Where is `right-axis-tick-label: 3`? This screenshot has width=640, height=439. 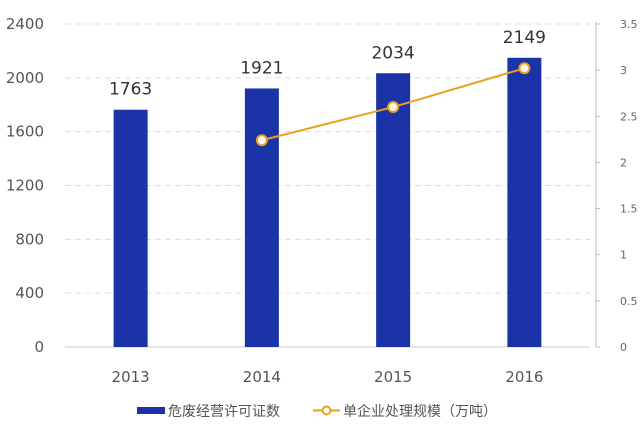 right-axis-tick-label: 3 is located at coordinates (623, 70).